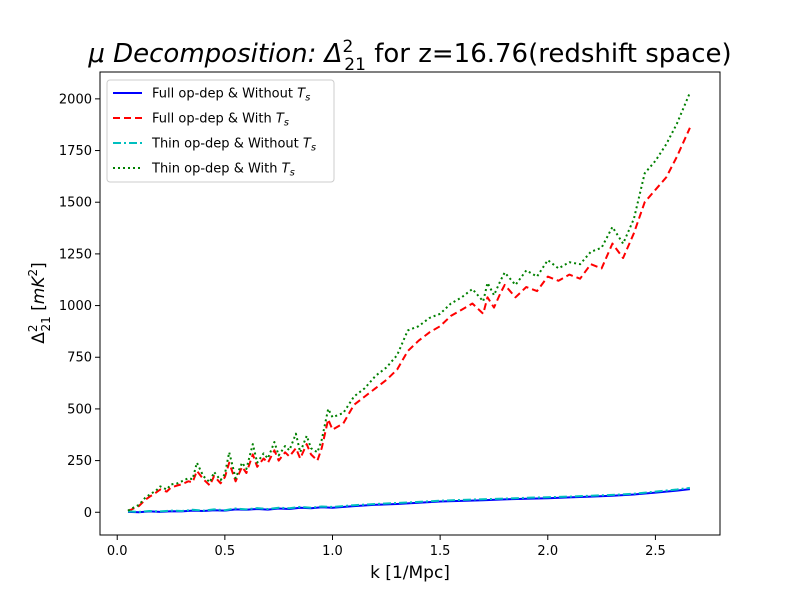 Image resolution: width=800 pixels, height=600 pixels. What do you see at coordinates (410, 573) in the screenshot?
I see `x-axis-label: k [1/Mpc]` at bounding box center [410, 573].